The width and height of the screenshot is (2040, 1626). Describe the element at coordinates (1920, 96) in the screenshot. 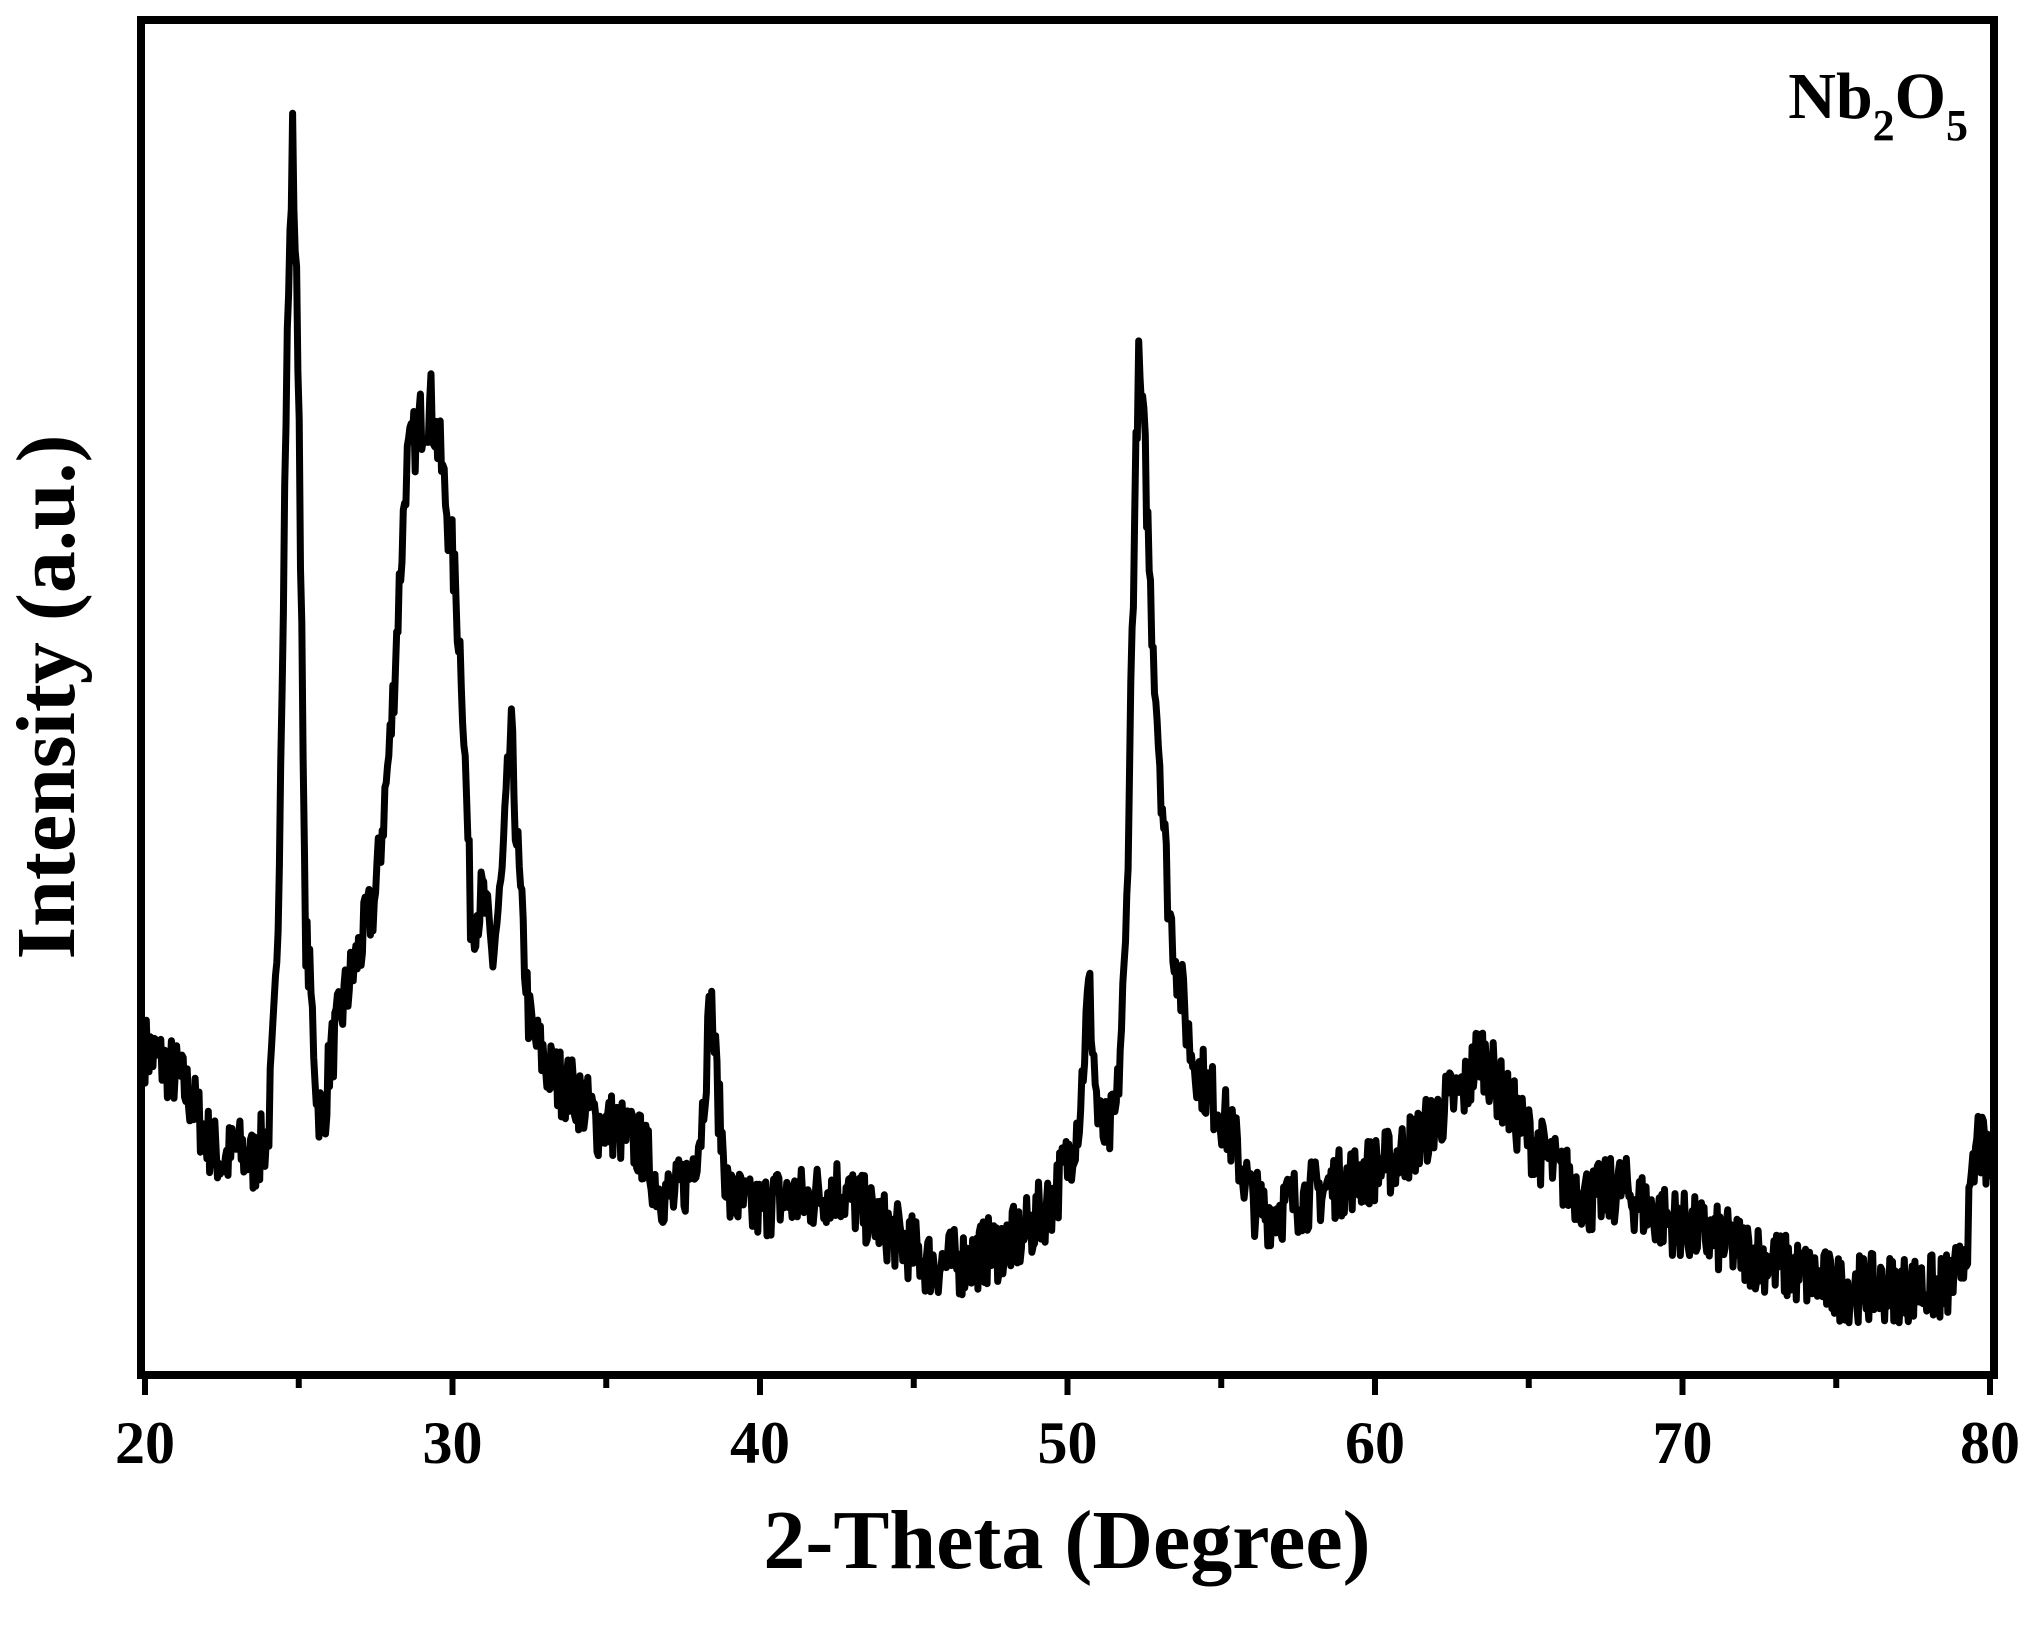

I see `sample-label-mid: O` at that location.